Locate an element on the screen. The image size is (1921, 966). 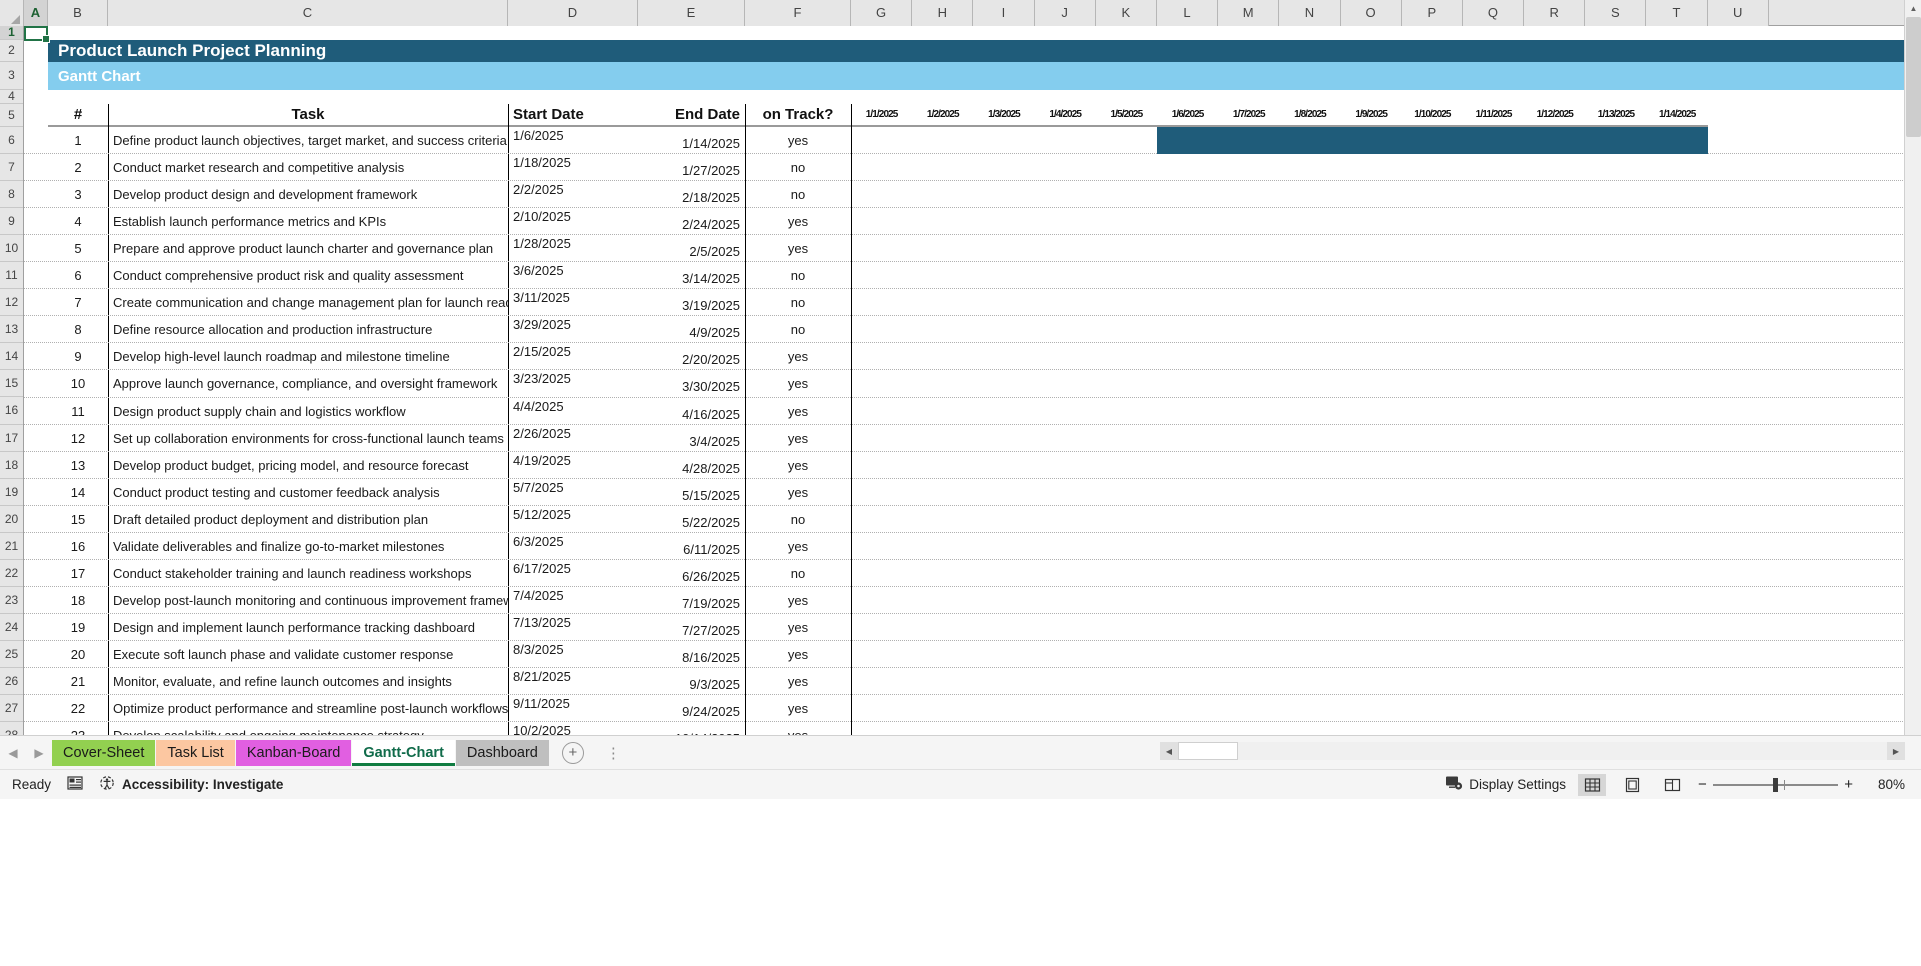
row-header-17: 17 is located at coordinates (11, 438).